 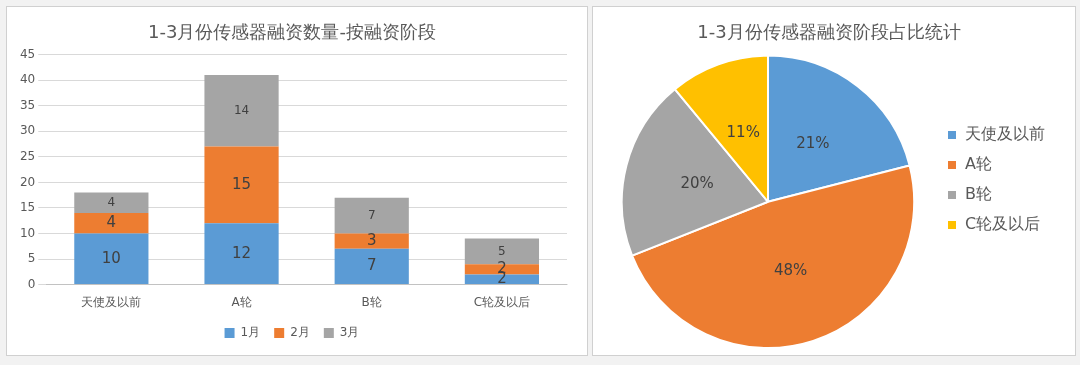 I want to click on legend-label: B轮, so click(x=978, y=194).